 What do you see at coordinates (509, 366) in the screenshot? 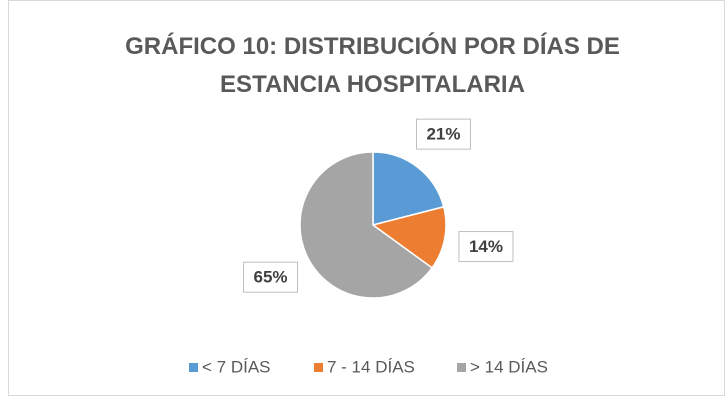
I see `legend-label: > 14 DÍAS` at bounding box center [509, 366].